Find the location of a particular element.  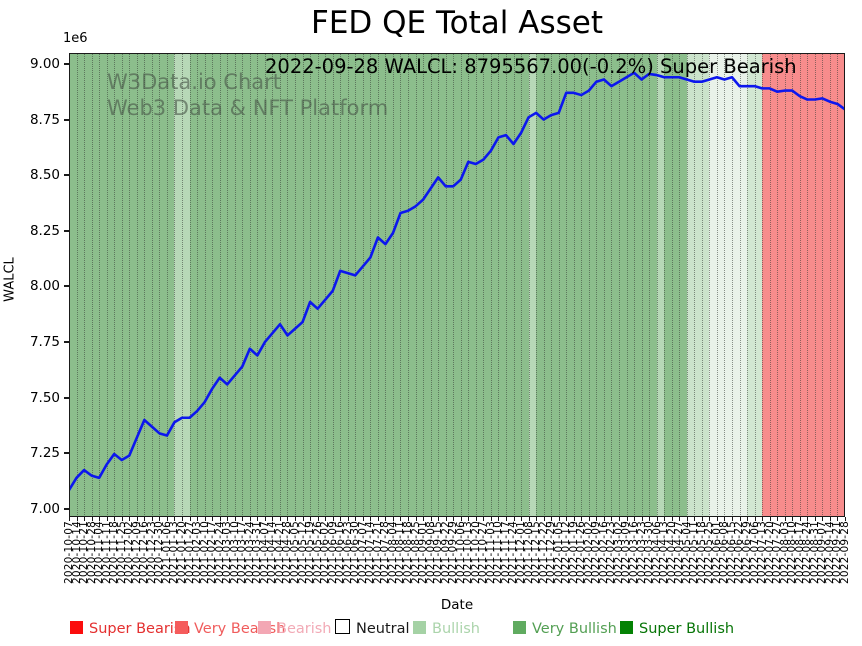

y-tick-label: 7.50 is located at coordinates (44, 397).